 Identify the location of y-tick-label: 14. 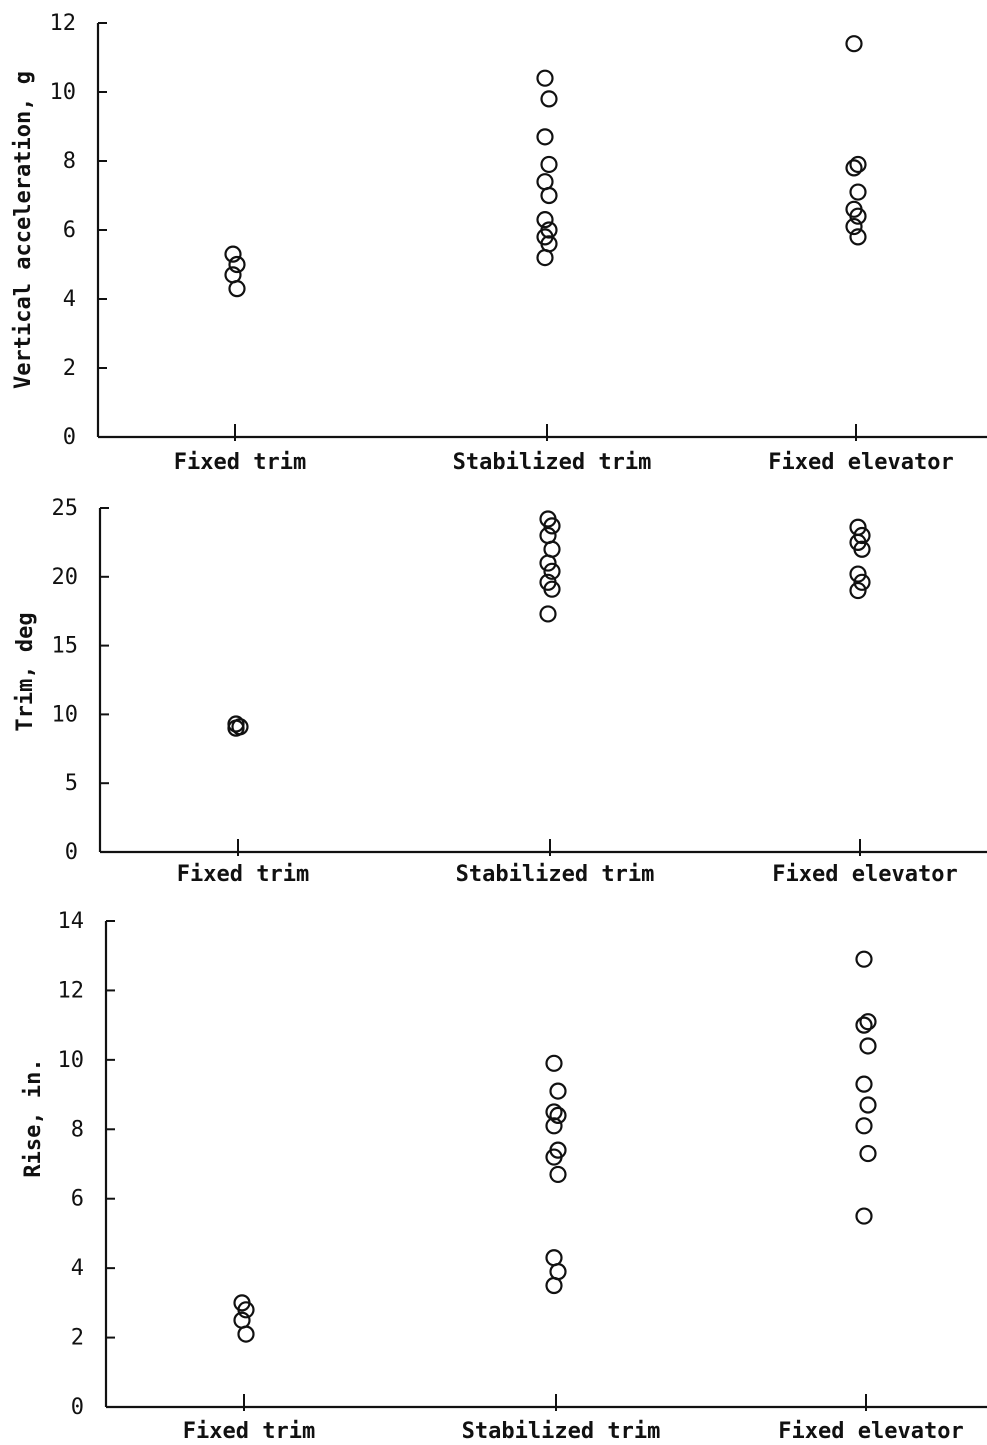
(71, 921).